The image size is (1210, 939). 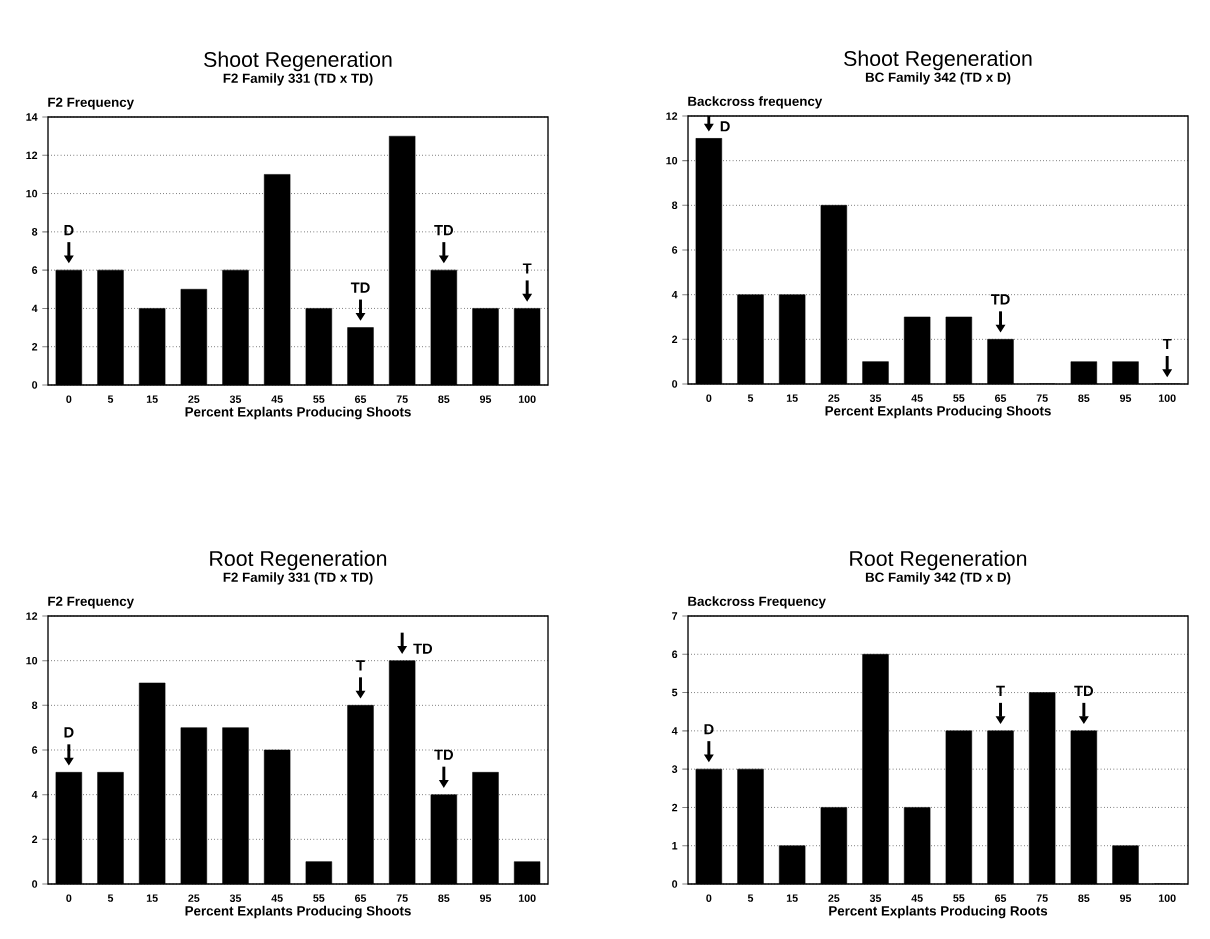 I want to click on x-axis-title: Percent Explants Producing Roots, so click(x=938, y=912).